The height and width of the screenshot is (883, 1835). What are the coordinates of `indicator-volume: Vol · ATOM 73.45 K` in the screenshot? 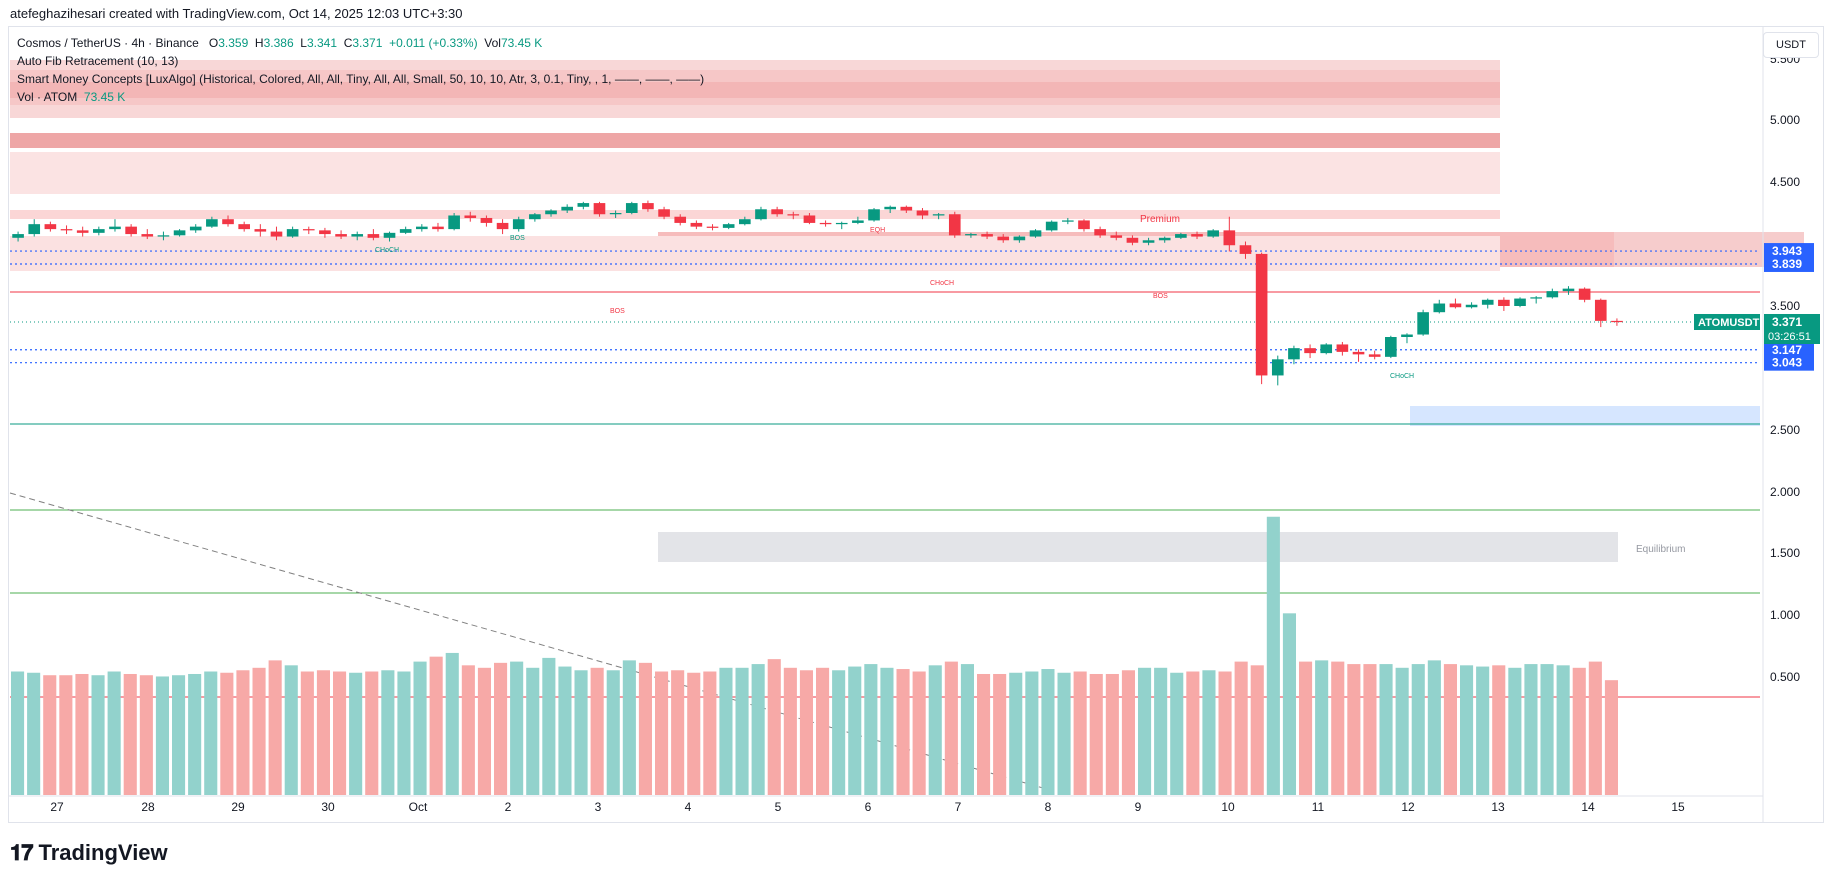 It's located at (360, 97).